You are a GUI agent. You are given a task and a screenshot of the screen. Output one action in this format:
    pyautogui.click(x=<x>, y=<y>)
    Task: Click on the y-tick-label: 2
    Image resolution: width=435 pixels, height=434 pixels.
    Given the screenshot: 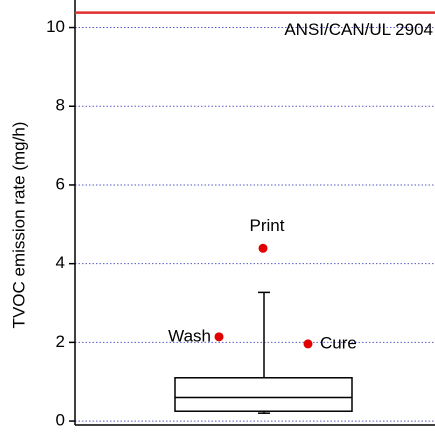 What is the action you would take?
    pyautogui.click(x=60, y=341)
    